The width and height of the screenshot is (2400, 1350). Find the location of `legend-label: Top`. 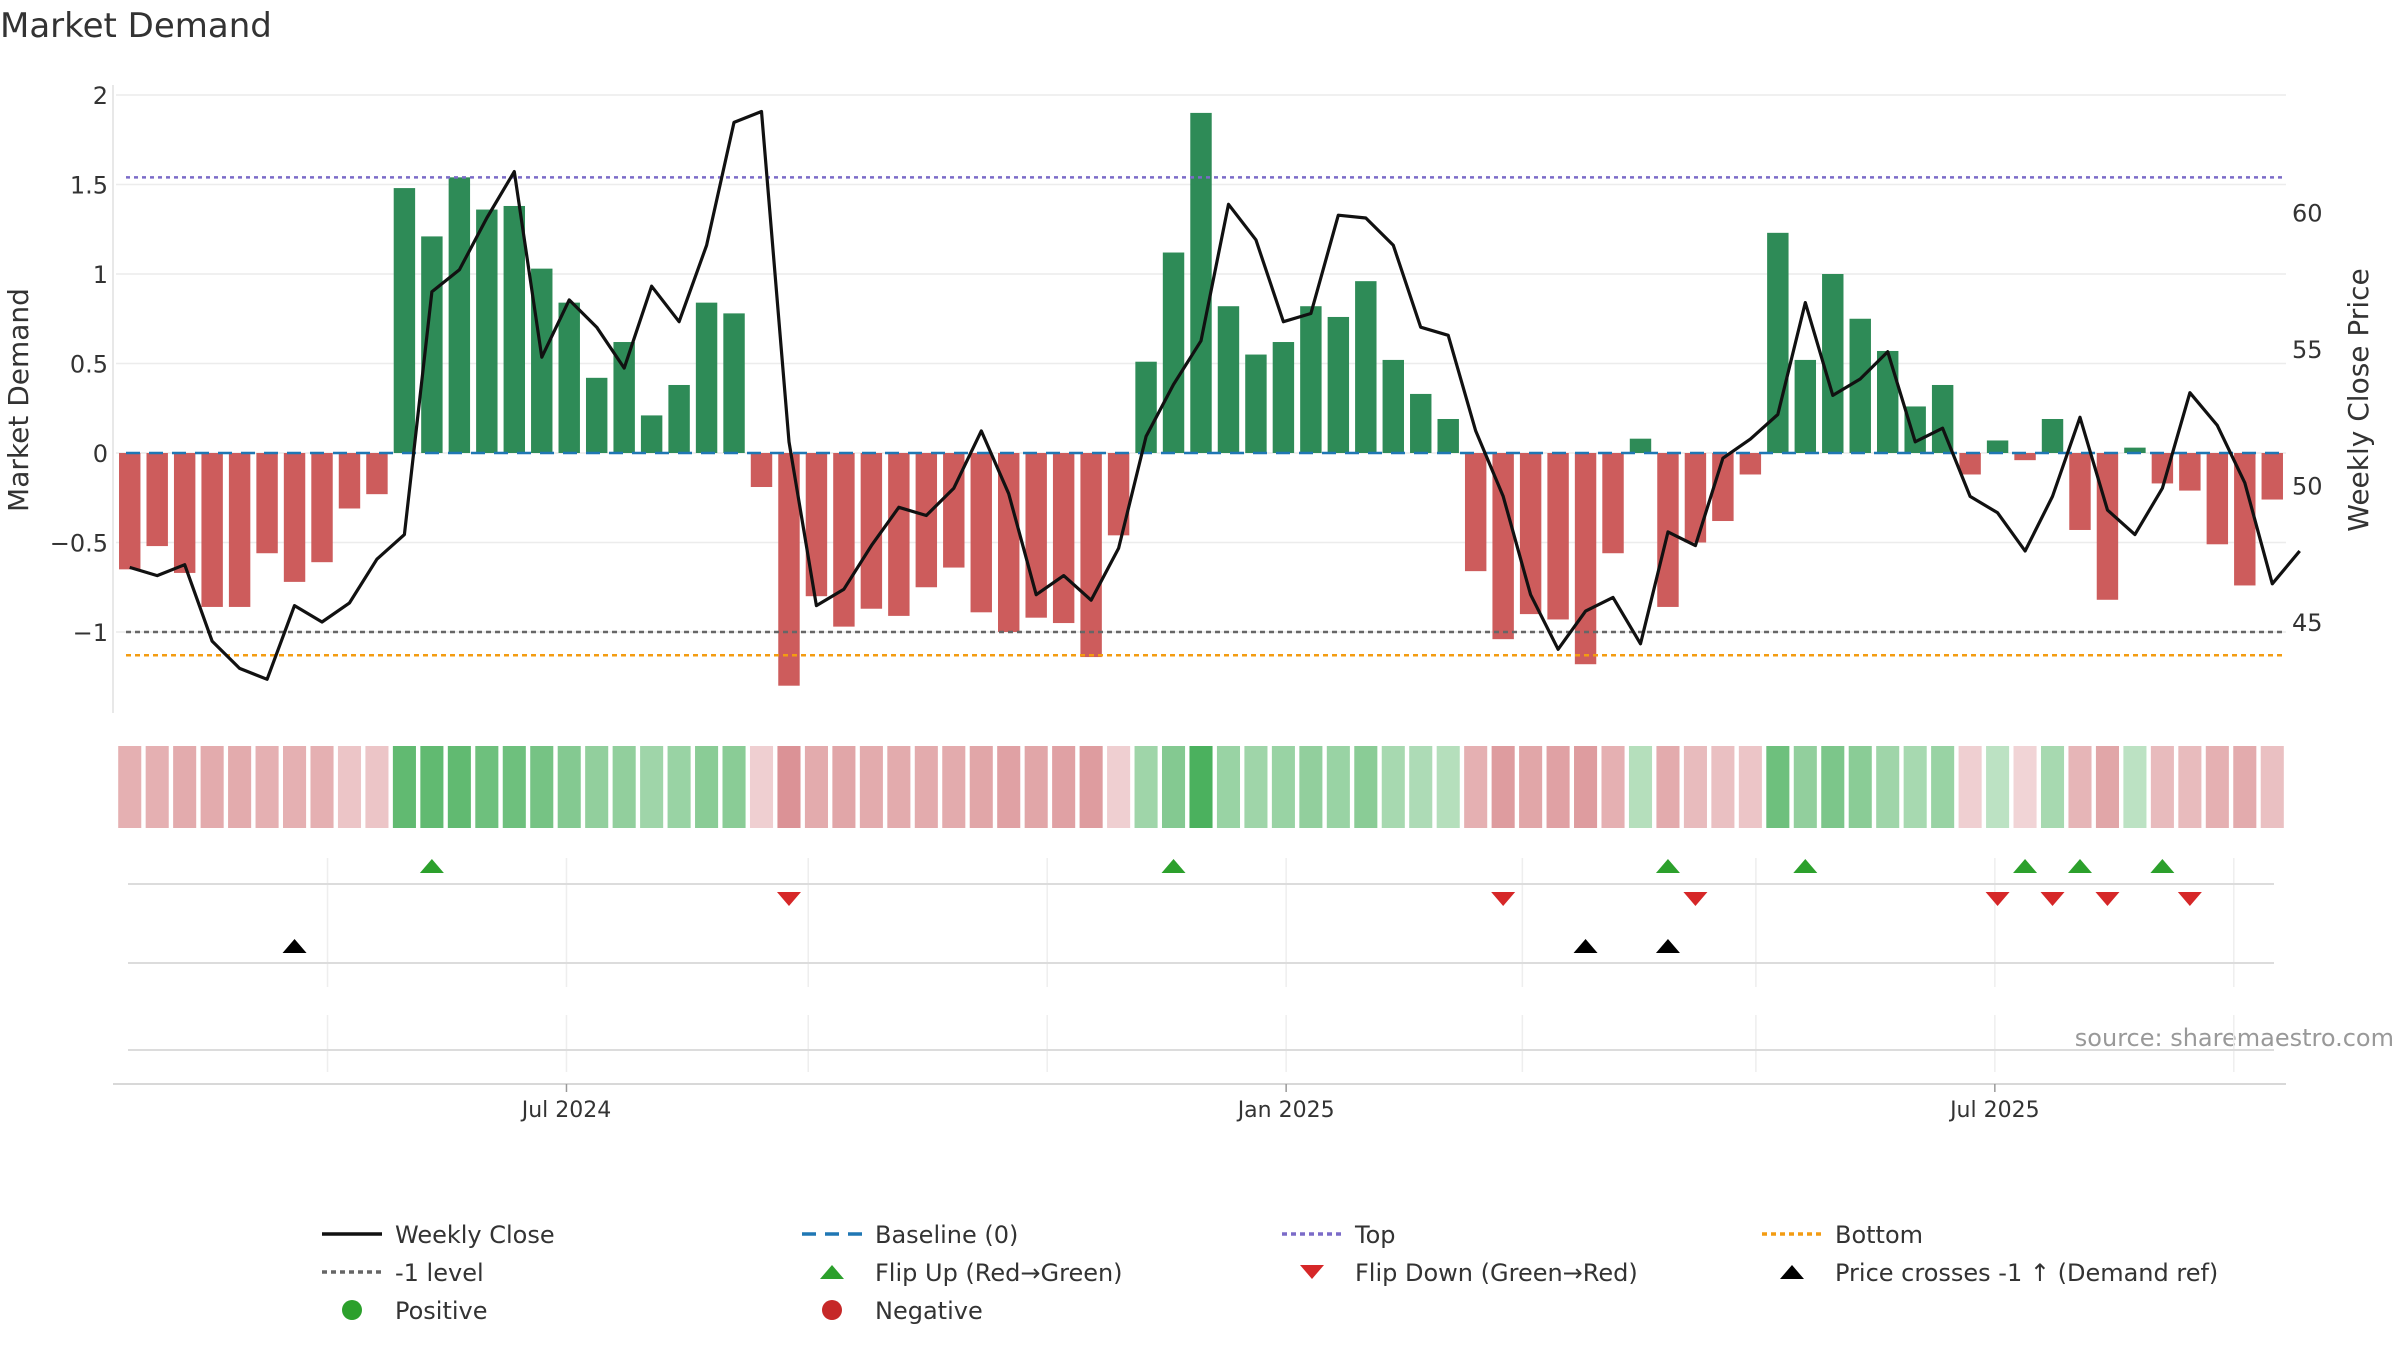

legend-label: Top is located at coordinates (1375, 1235).